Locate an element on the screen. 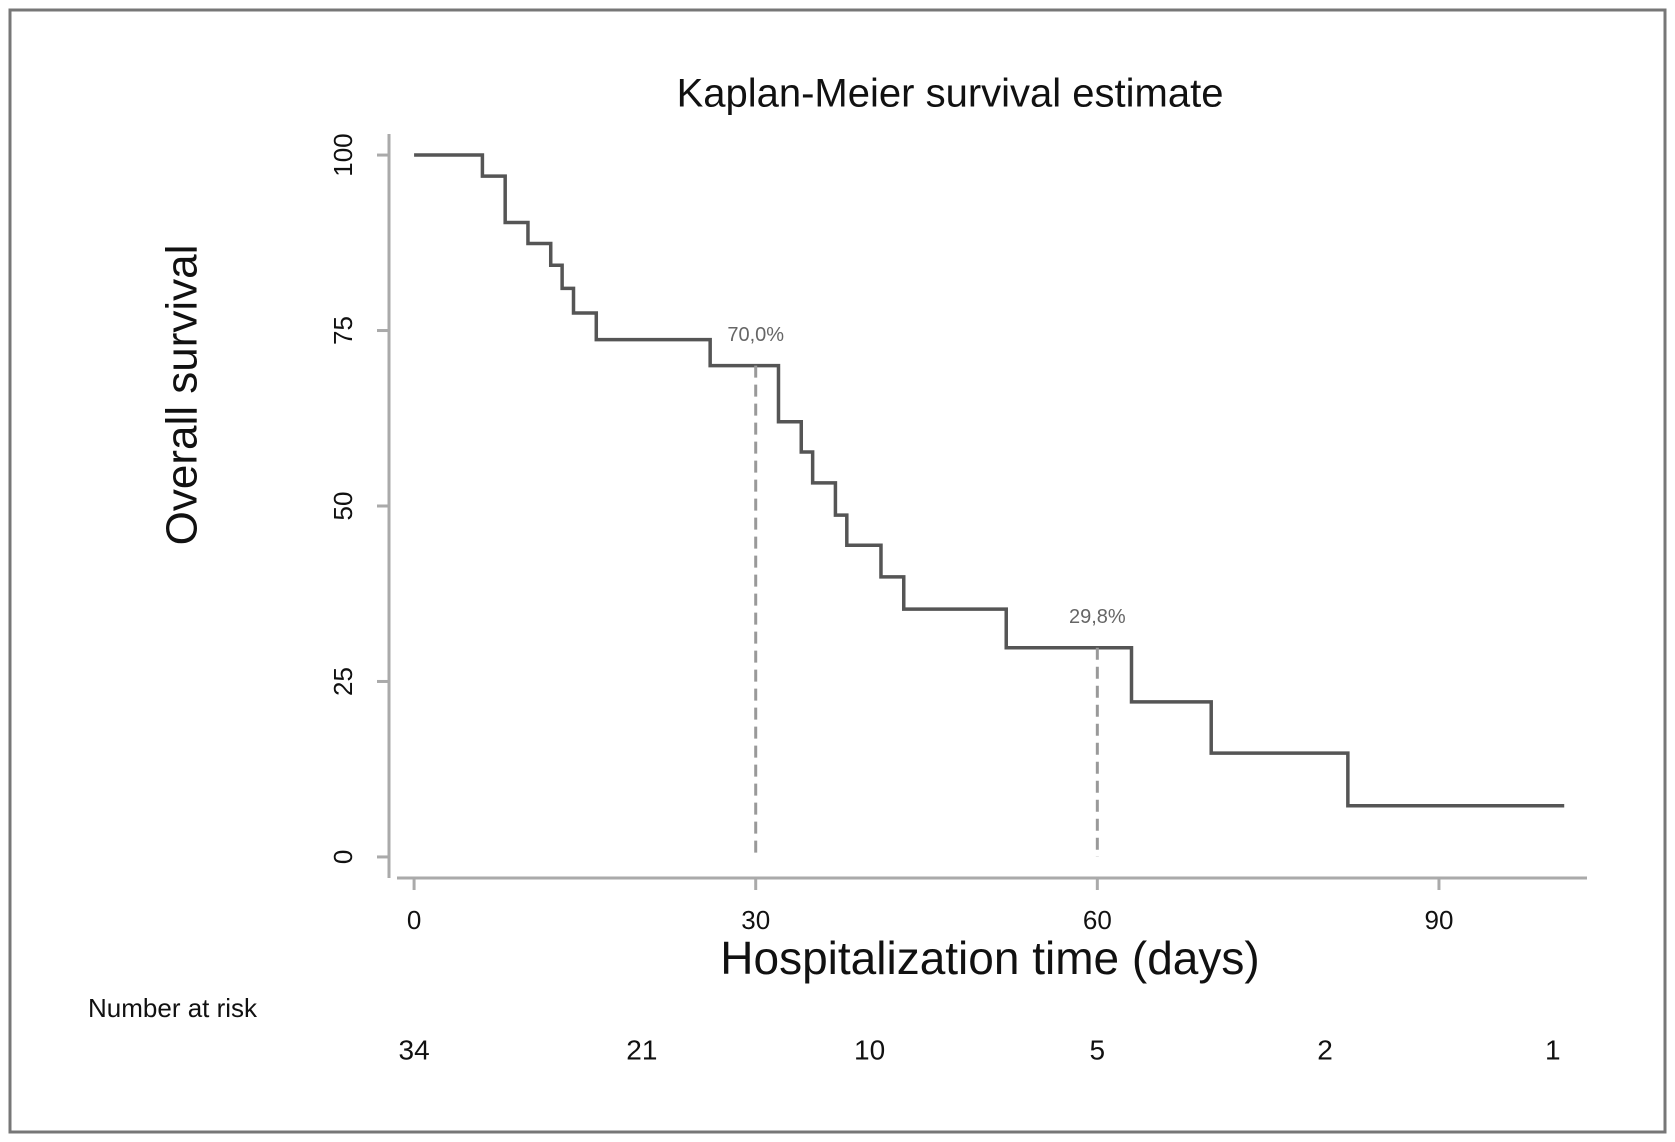 The height and width of the screenshot is (1142, 1675). y-tick-label: 0 is located at coordinates (343, 857).